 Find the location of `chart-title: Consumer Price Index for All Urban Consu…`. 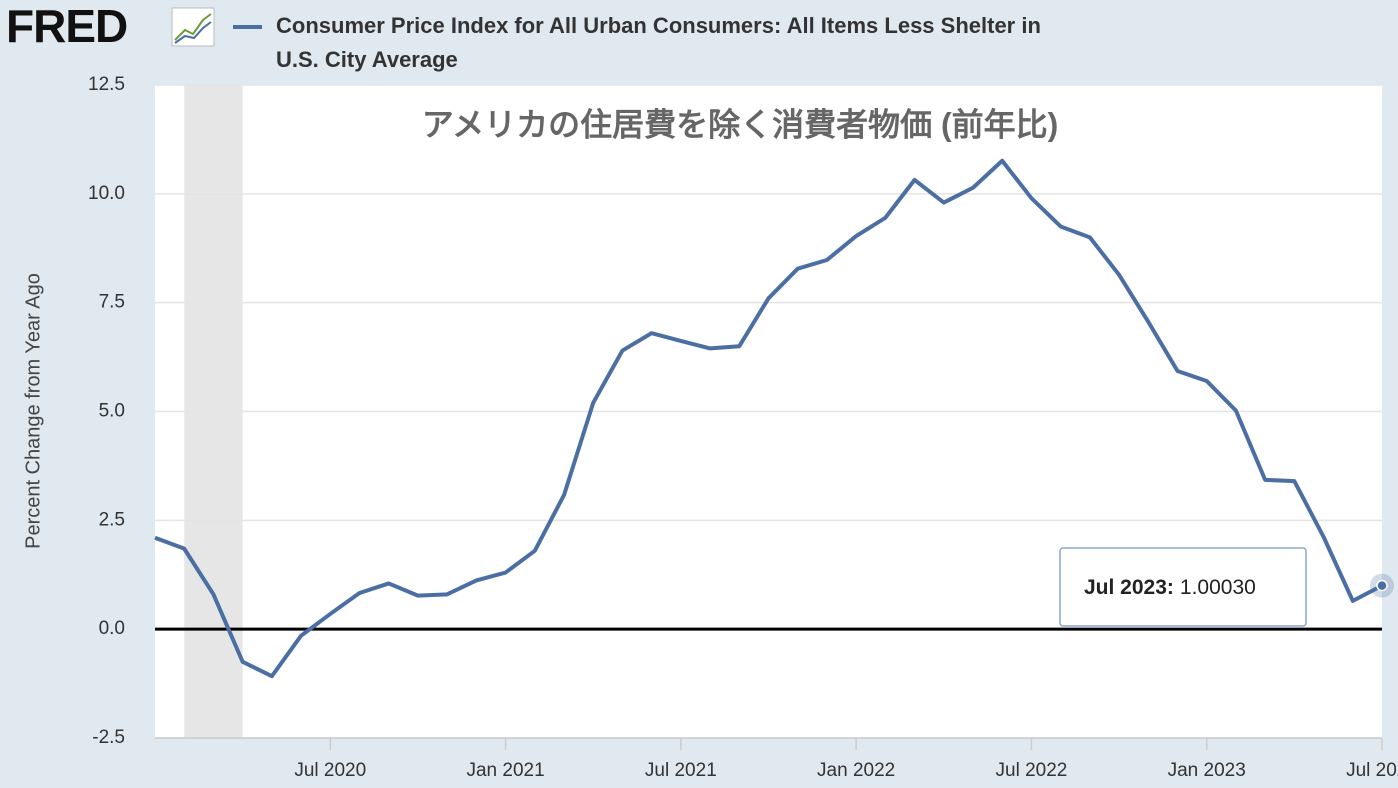

chart-title: Consumer Price Index for All Urban Consu… is located at coordinates (658, 42).